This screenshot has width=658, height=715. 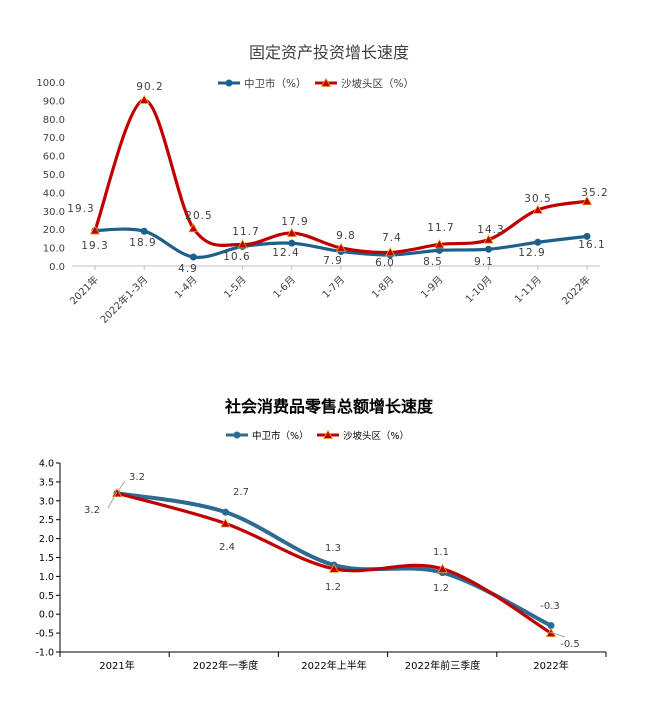 I want to click on y-tick-label: 0.5, so click(x=46, y=596).